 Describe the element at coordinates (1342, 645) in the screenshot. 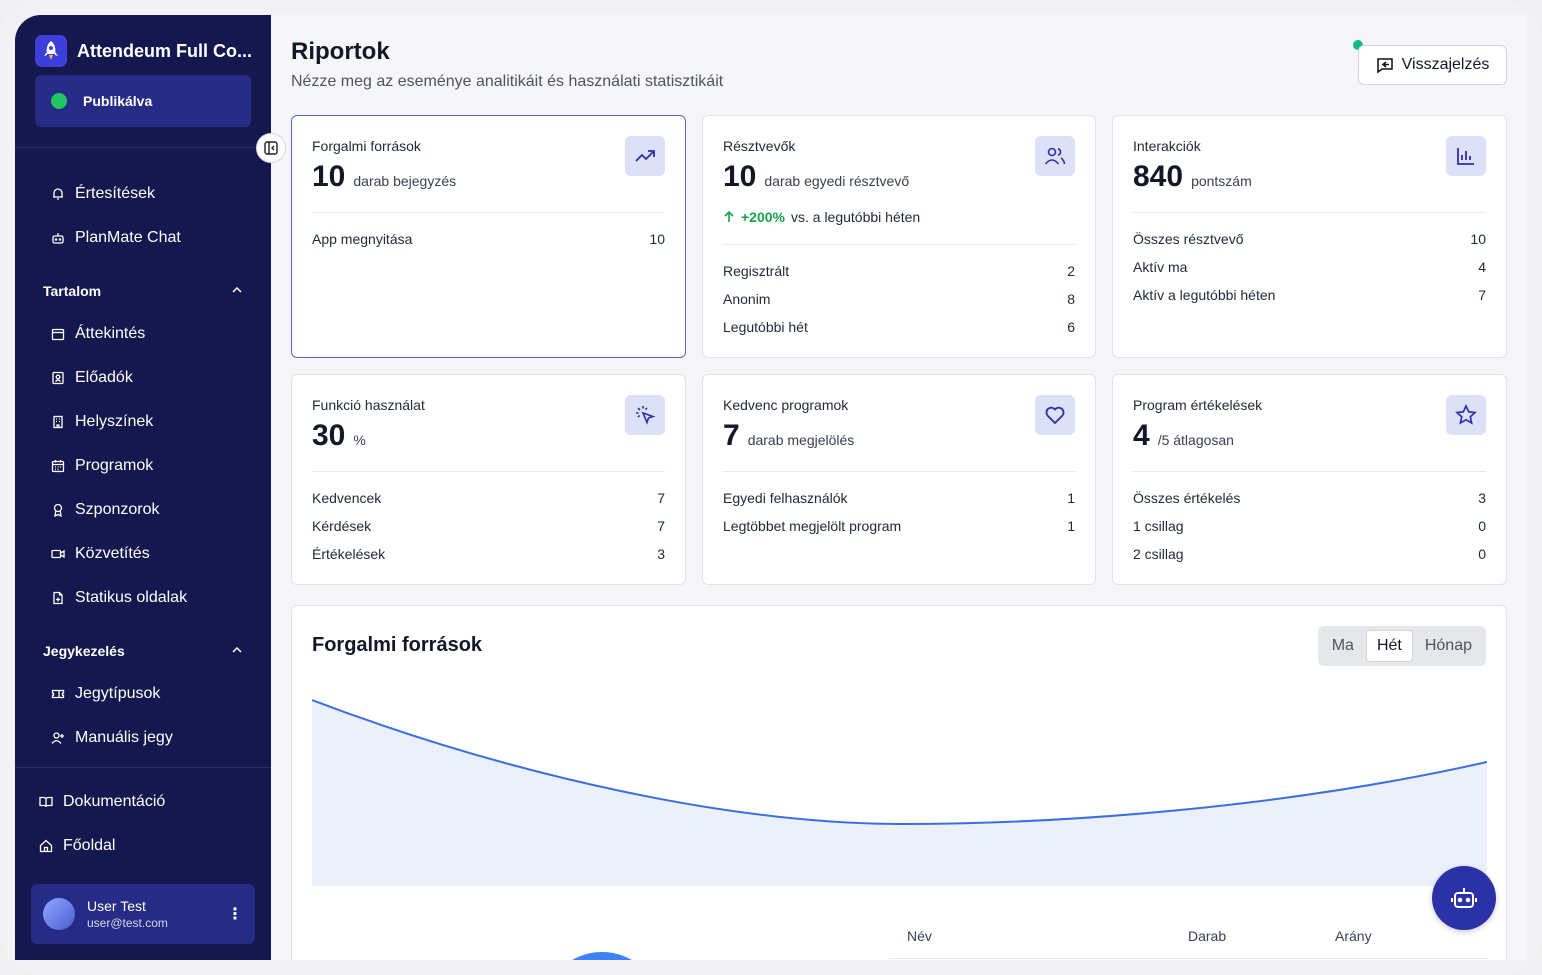

I see `range-today-button: Ma` at that location.